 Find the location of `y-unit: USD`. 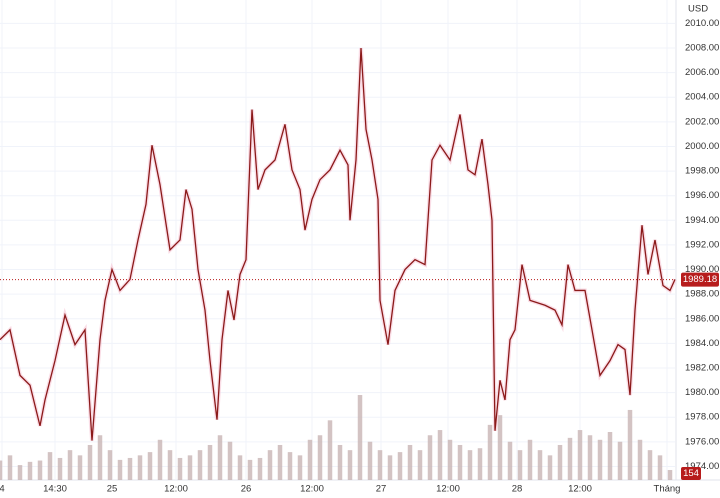

y-unit: USD is located at coordinates (698, 9).